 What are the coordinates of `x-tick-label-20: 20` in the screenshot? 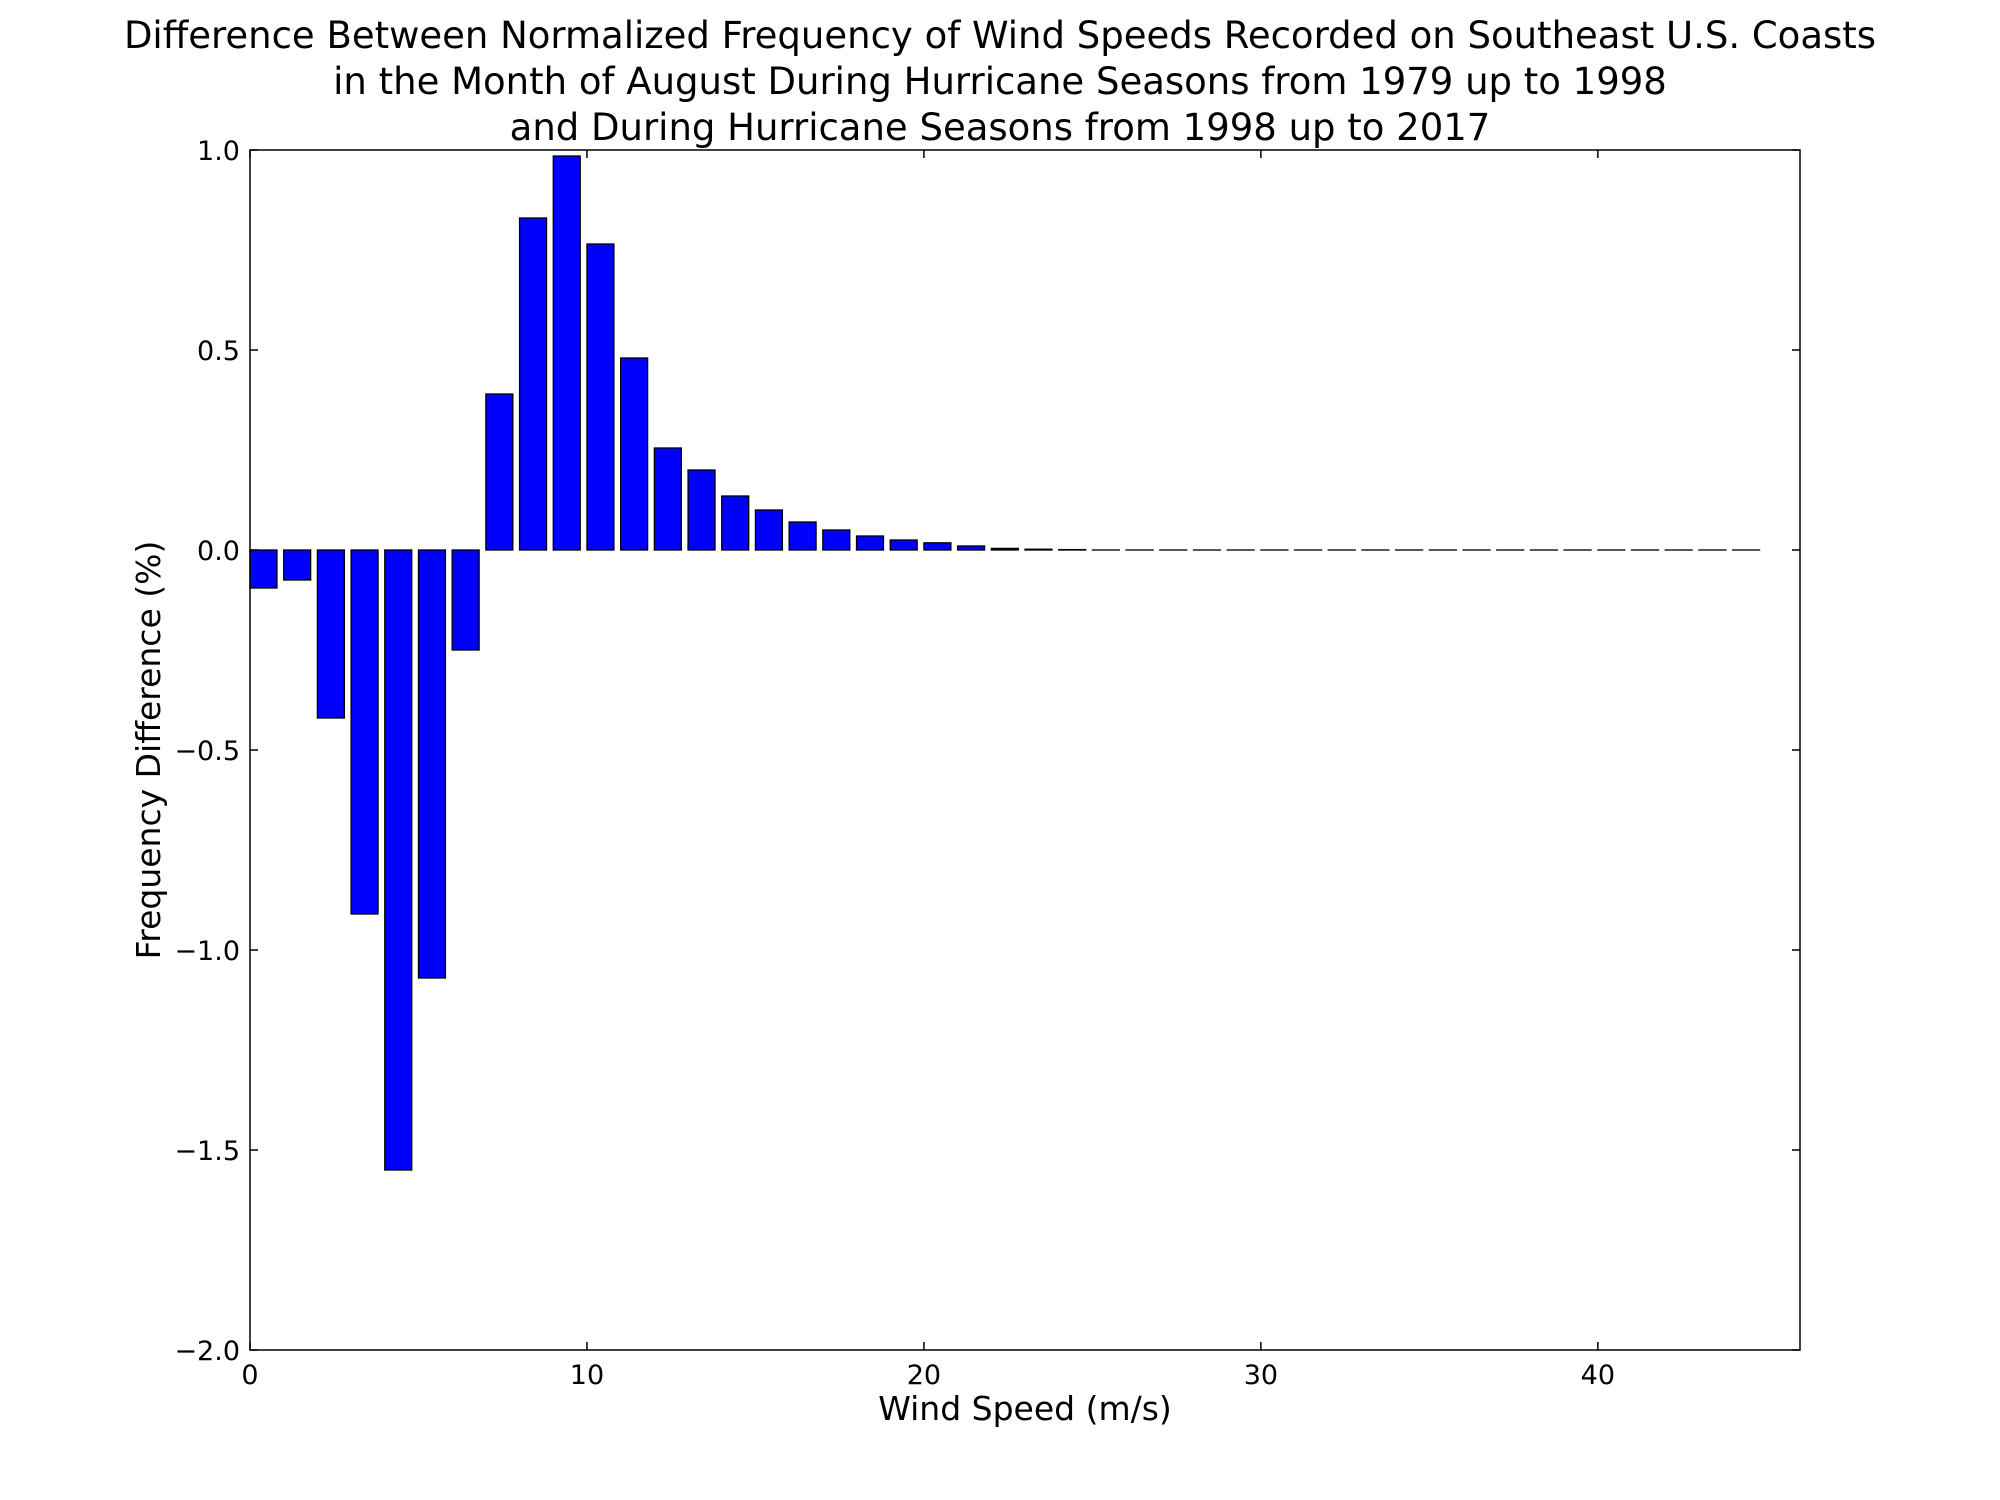 It's located at (924, 1375).